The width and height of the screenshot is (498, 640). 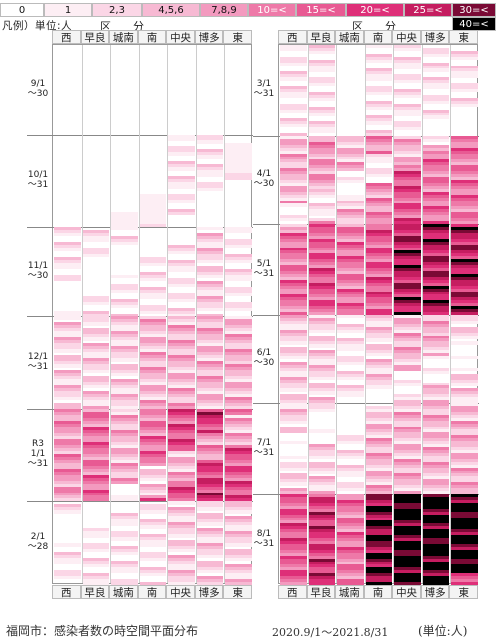 What do you see at coordinates (111, 314) in the screenshot?
I see `column-divider` at bounding box center [111, 314].